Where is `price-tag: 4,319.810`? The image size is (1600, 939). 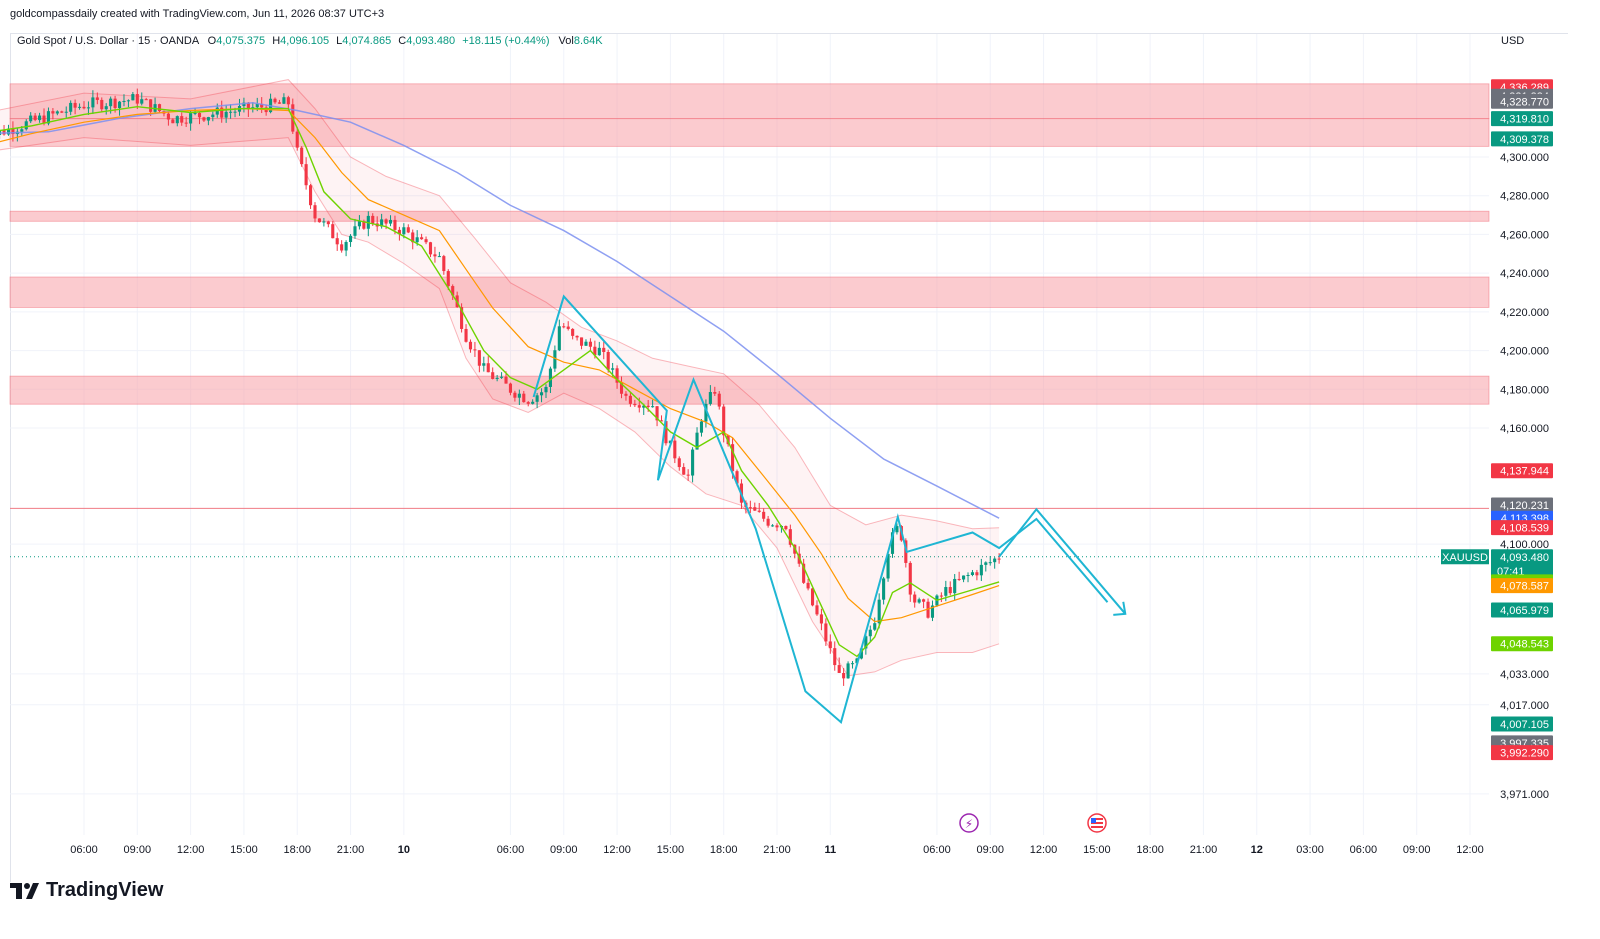
price-tag: 4,319.810 is located at coordinates (1522, 119).